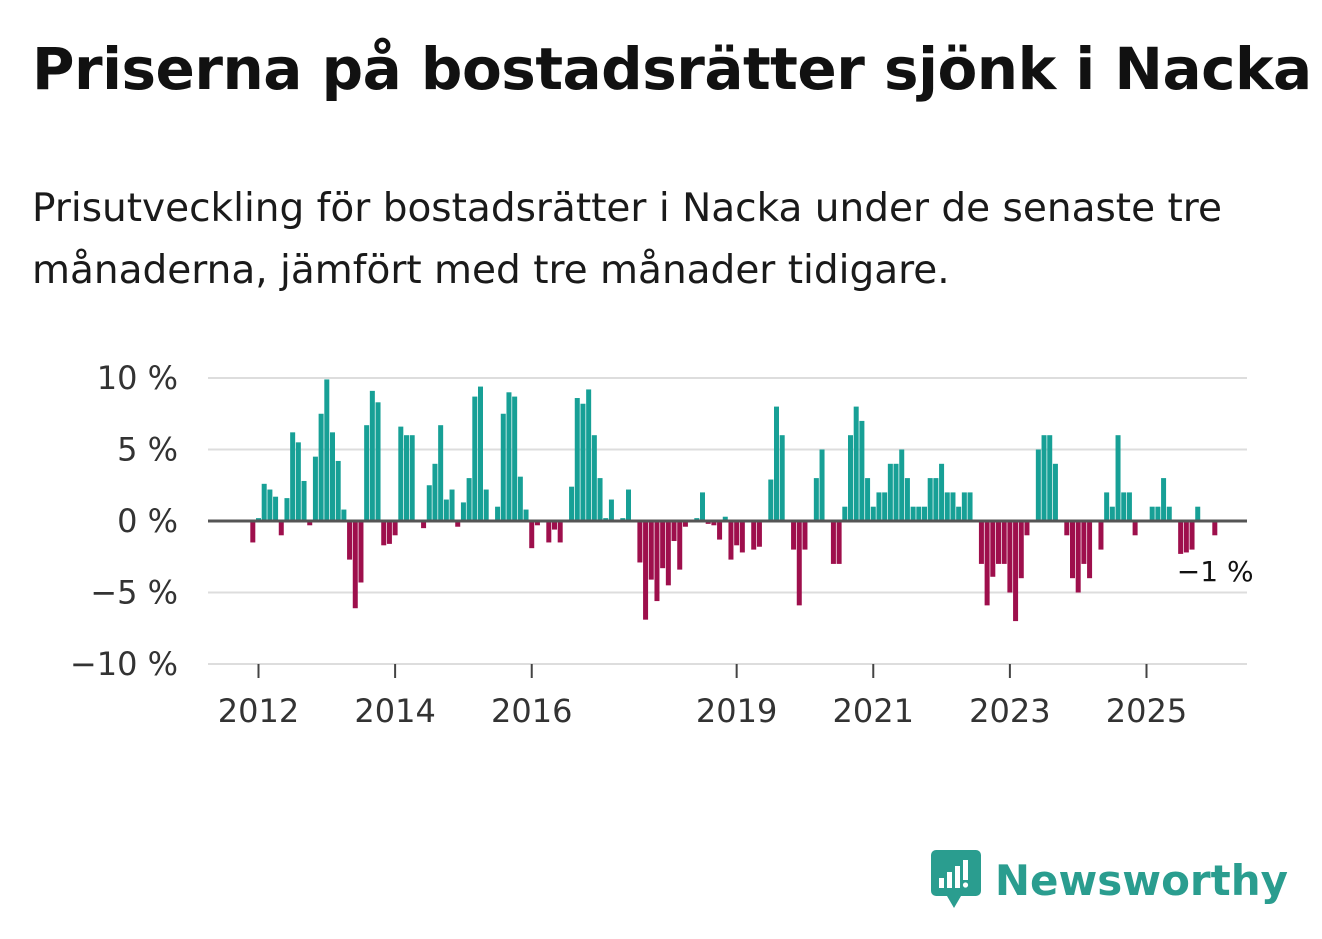  Describe the element at coordinates (1009, 711) in the screenshot. I see `x-tick-label: 2023` at that location.